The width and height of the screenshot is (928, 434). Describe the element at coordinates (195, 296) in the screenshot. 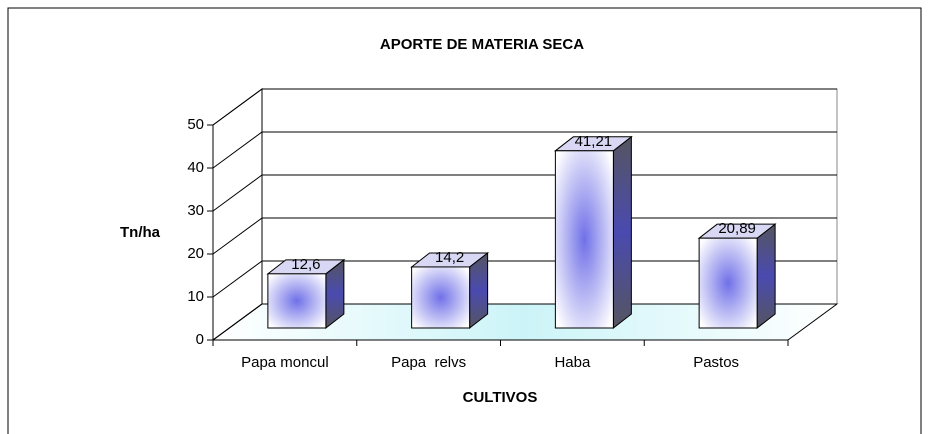

I see `y-tick-label: 10` at that location.